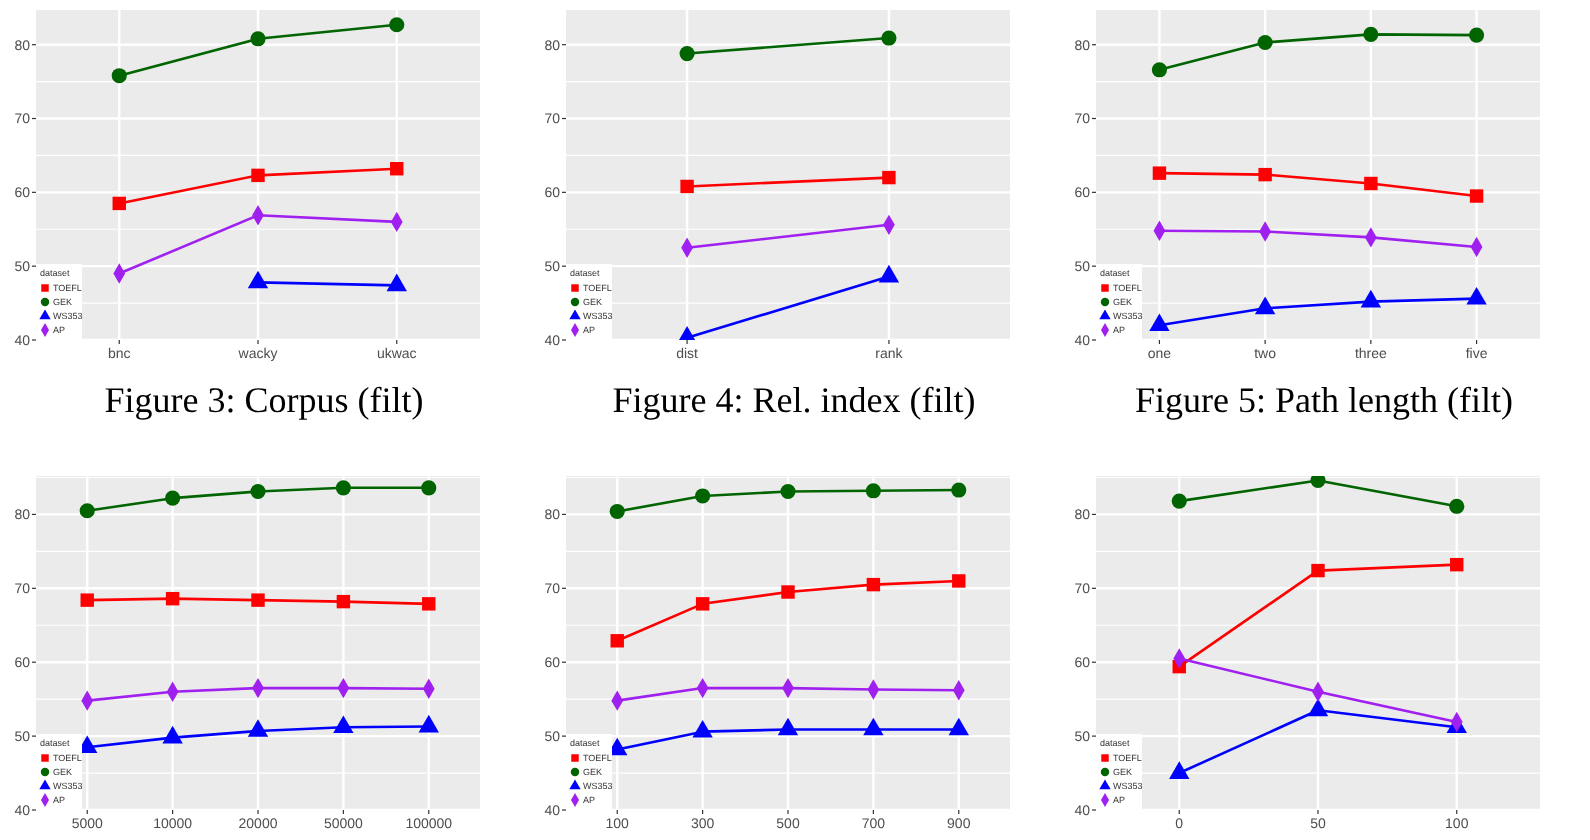 This screenshot has height=840, width=1590. Describe the element at coordinates (264, 400) in the screenshot. I see `caption: Figure 3: Corpus (filt)` at that location.